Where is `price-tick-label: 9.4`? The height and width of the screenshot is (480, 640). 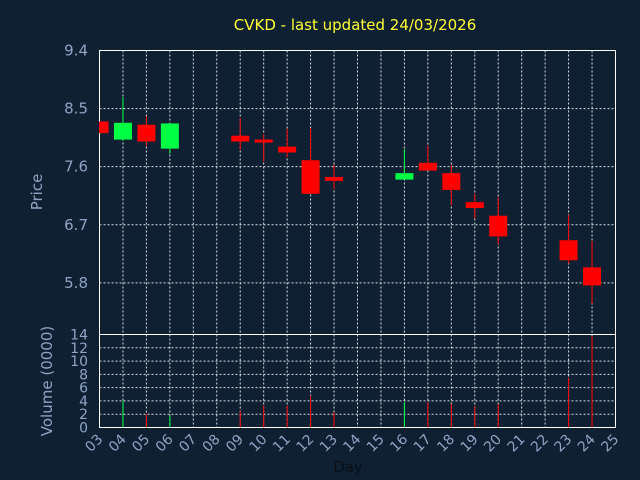
price-tick-label: 9.4 is located at coordinates (76, 51).